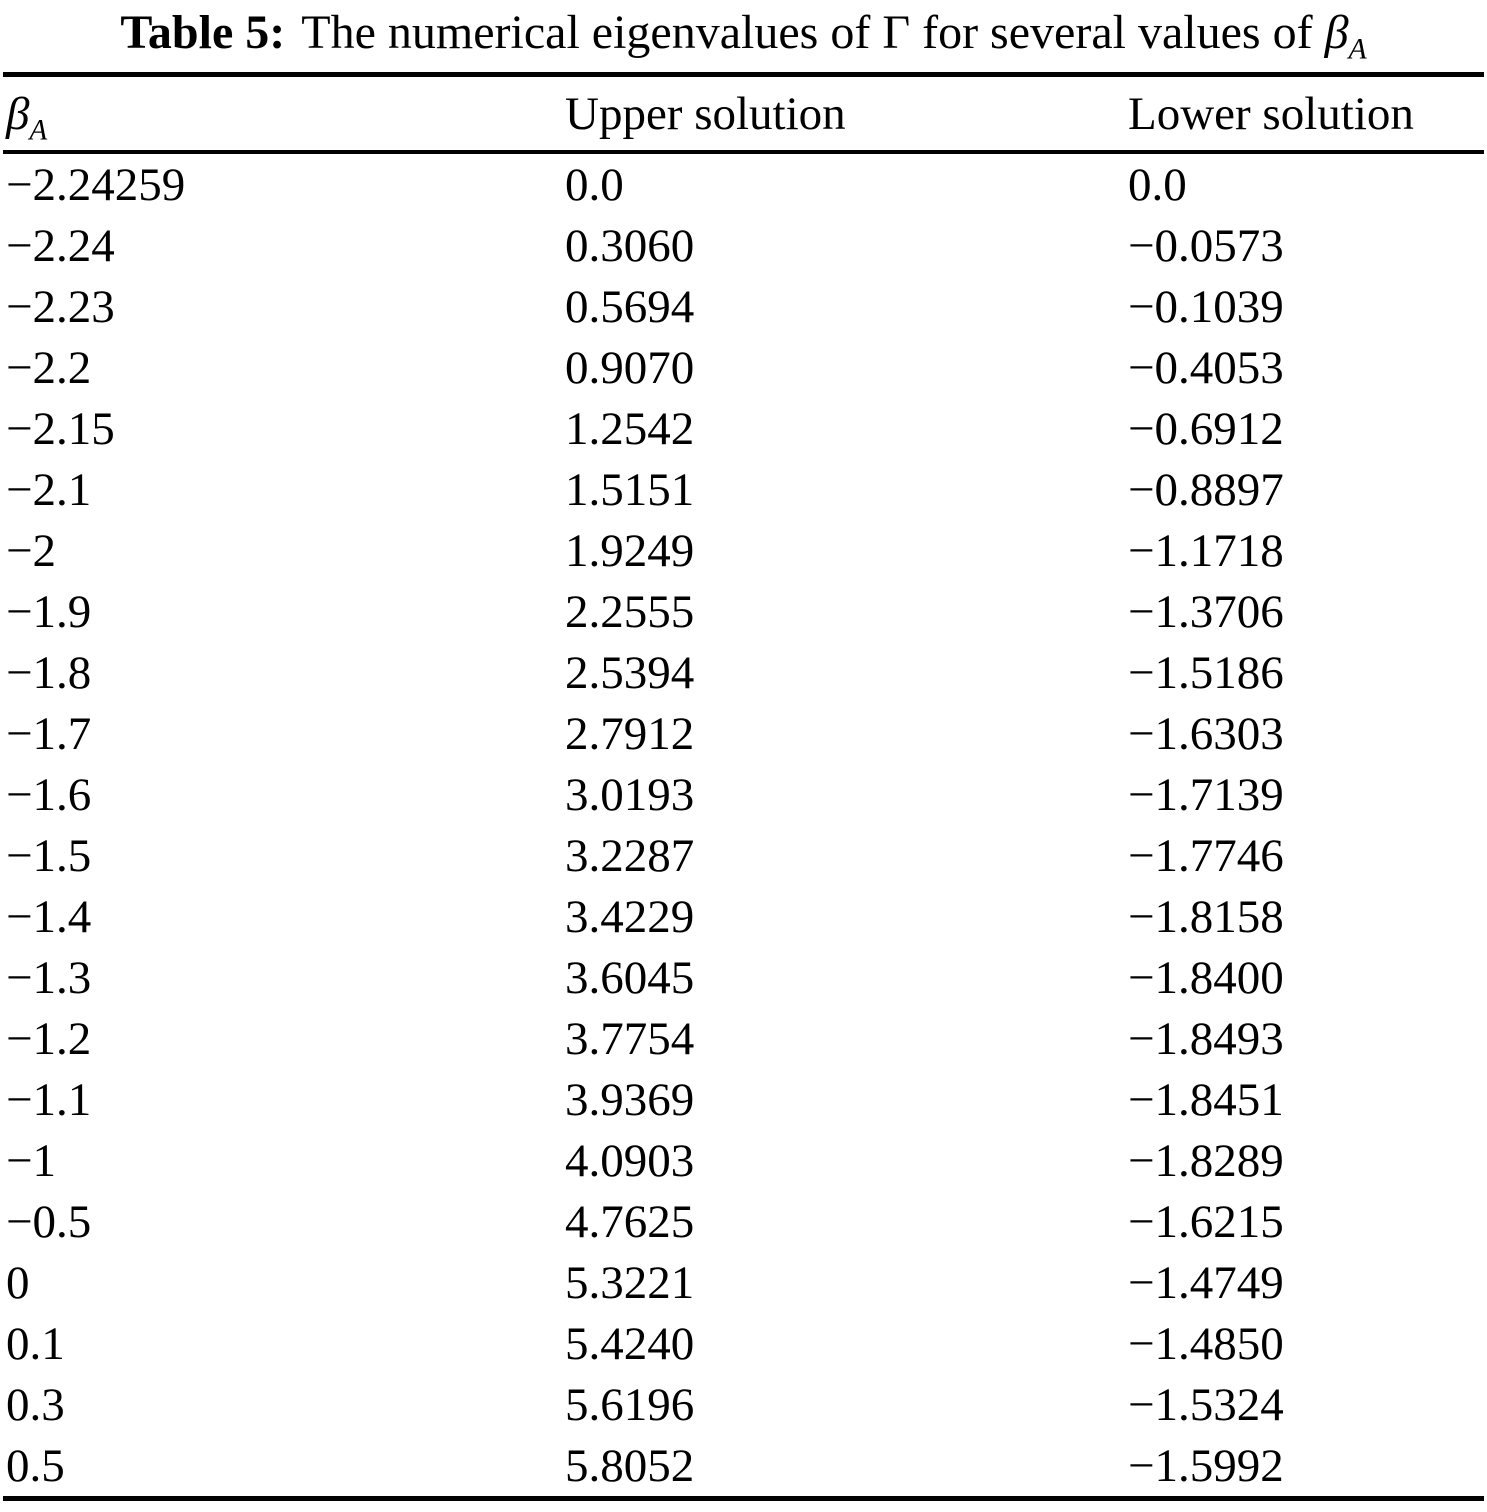 Image resolution: width=1487 pixels, height=1512 pixels. Describe the element at coordinates (1206, 1099) in the screenshot. I see `cell-lower: −1.8451` at that location.